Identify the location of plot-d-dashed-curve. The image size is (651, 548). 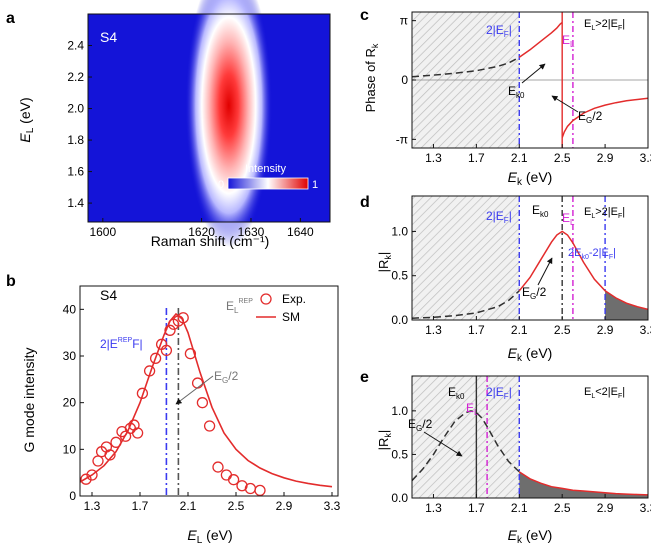
(465, 304).